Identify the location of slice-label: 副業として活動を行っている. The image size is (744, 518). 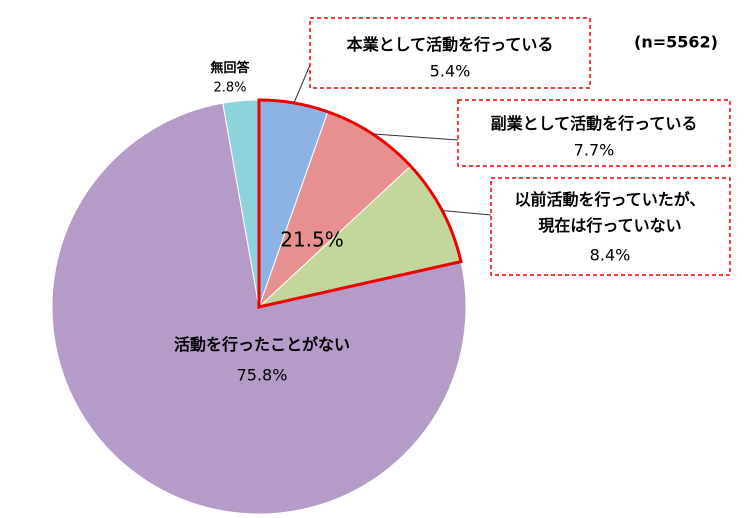
(594, 123).